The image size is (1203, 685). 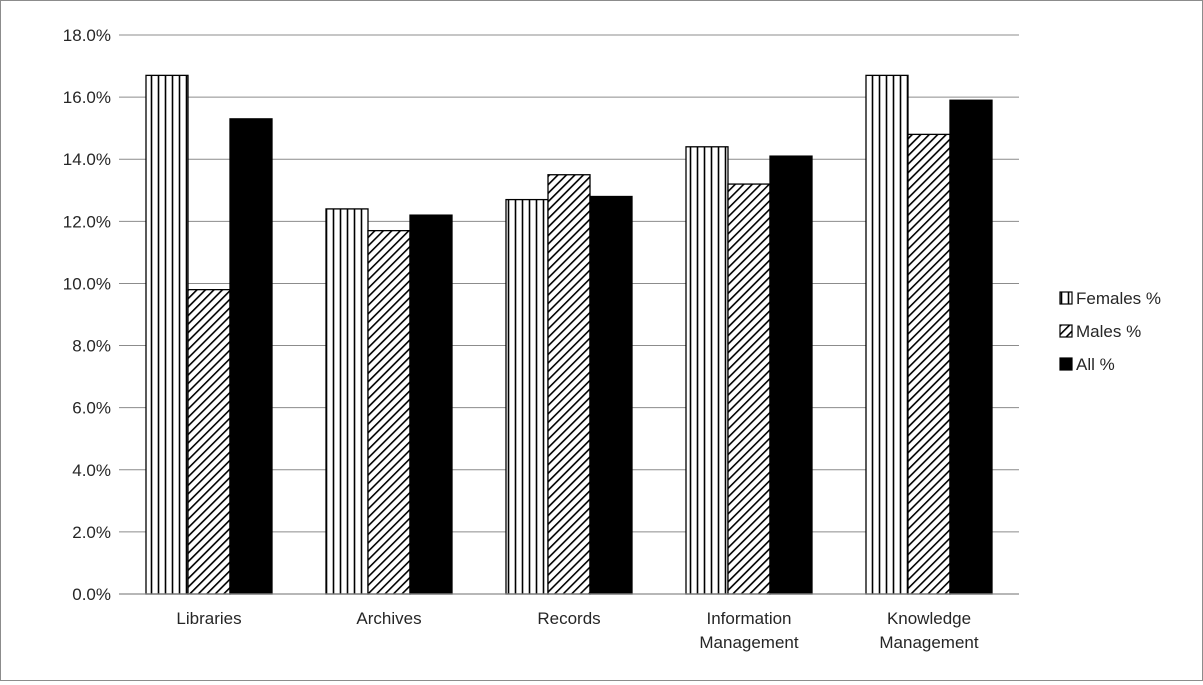 What do you see at coordinates (929, 630) in the screenshot?
I see `x-category-label: Knowledge Management` at bounding box center [929, 630].